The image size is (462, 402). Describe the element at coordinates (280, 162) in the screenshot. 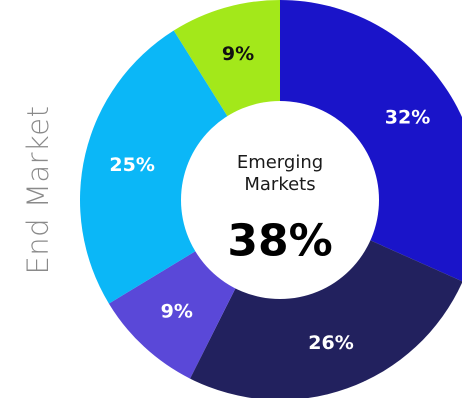

I see `center-caption-line: Emerging` at that location.